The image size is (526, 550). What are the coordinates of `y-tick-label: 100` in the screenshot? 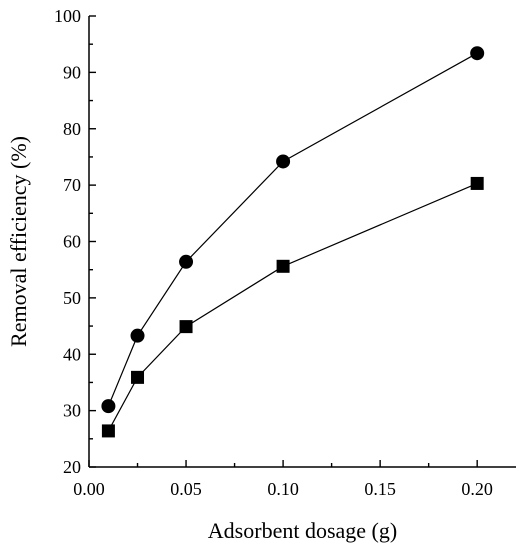 It's located at (67, 16).